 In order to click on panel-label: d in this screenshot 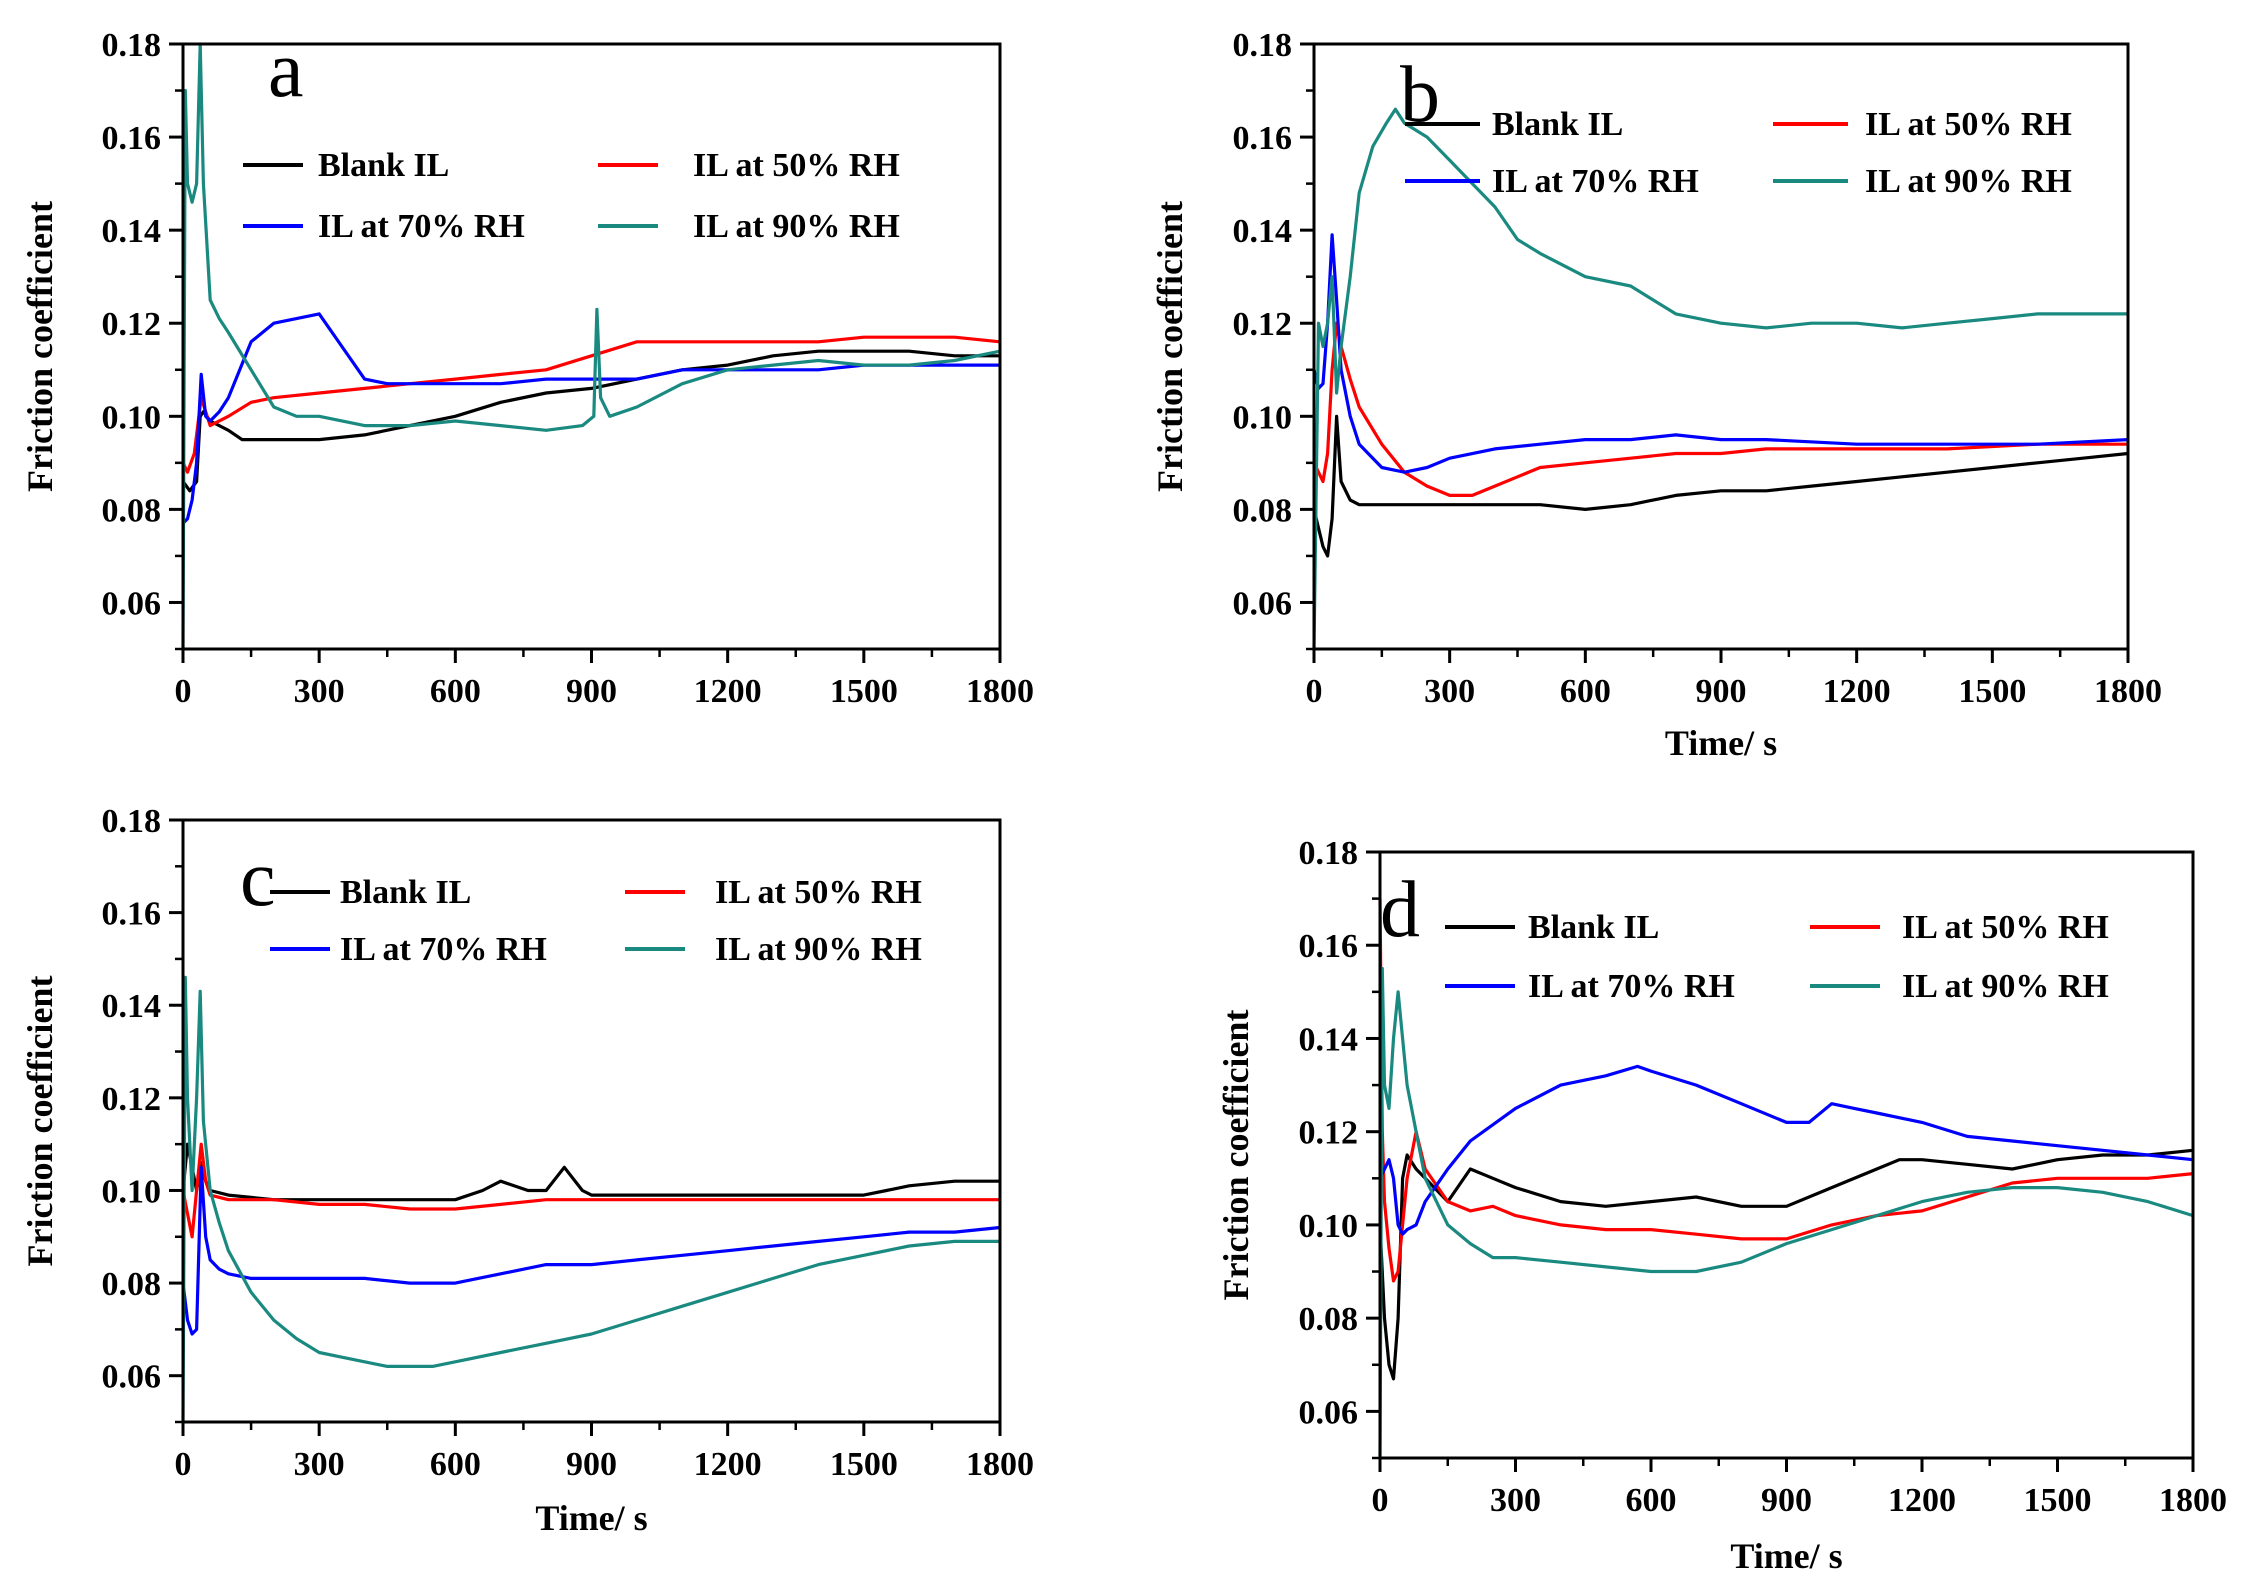, I will do `click(1400, 910)`.